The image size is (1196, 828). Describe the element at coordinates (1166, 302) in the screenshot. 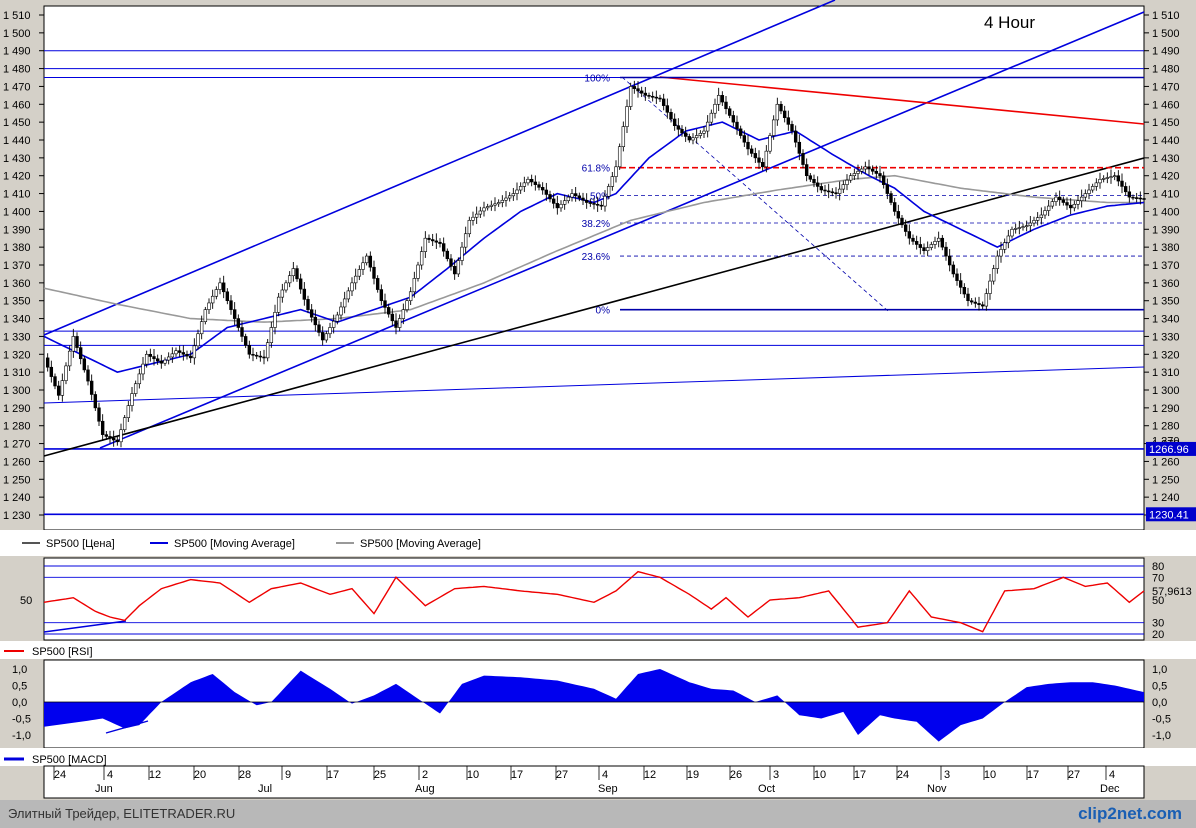

I see `tick-label-right: 1 350` at that location.